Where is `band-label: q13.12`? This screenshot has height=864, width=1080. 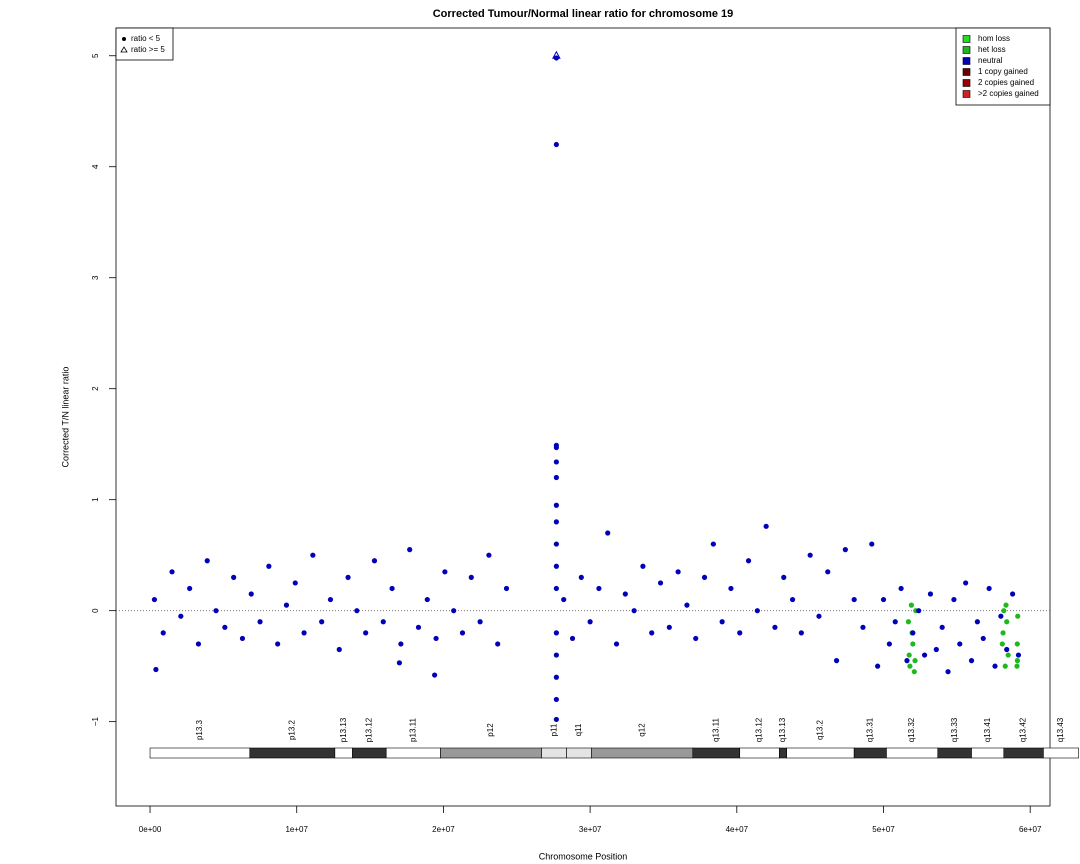 band-label: q13.12 is located at coordinates (759, 729).